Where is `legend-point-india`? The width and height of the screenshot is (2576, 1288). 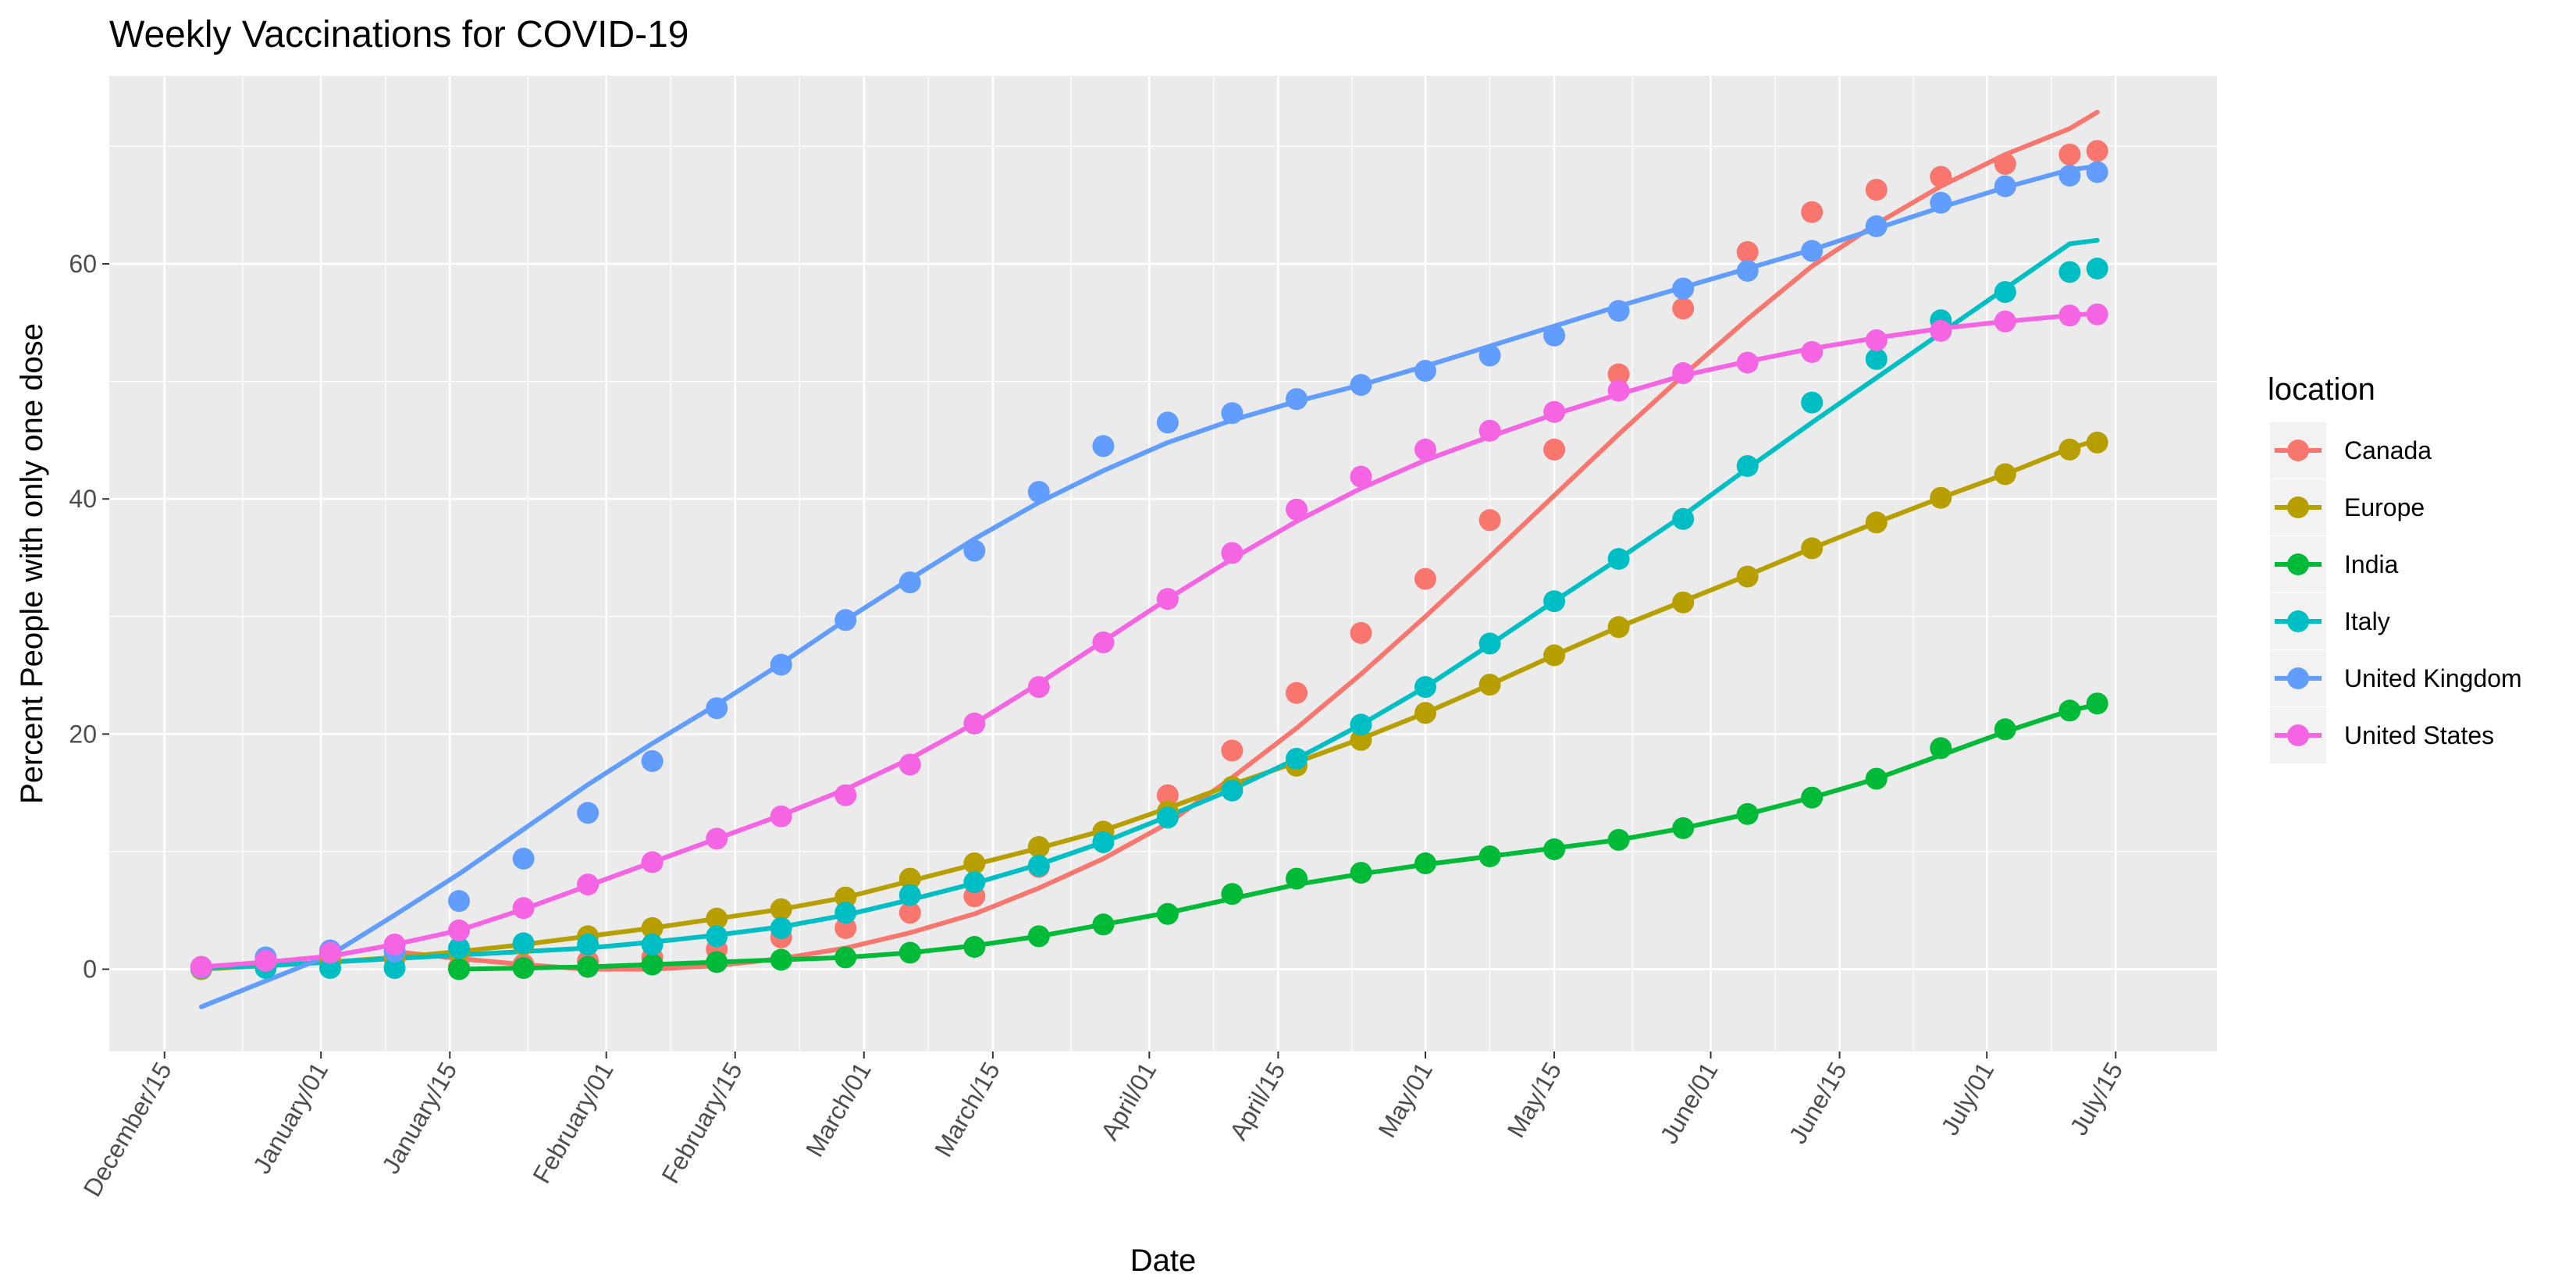
legend-point-india is located at coordinates (2298, 564).